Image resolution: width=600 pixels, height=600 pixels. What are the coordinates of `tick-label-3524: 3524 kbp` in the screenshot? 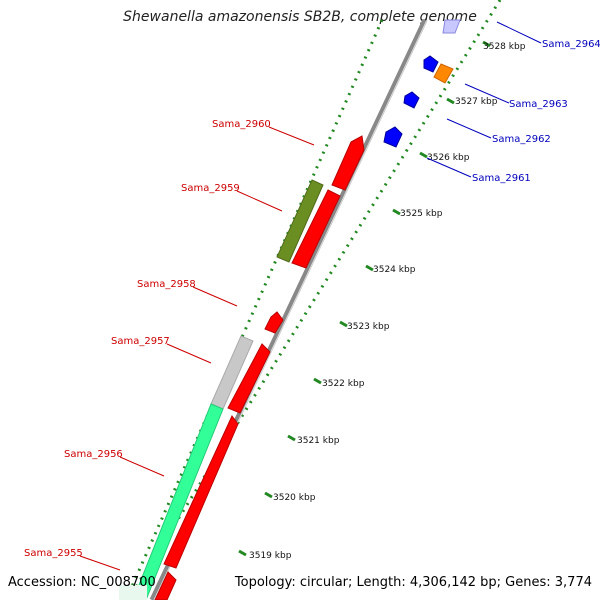 It's located at (394, 270).